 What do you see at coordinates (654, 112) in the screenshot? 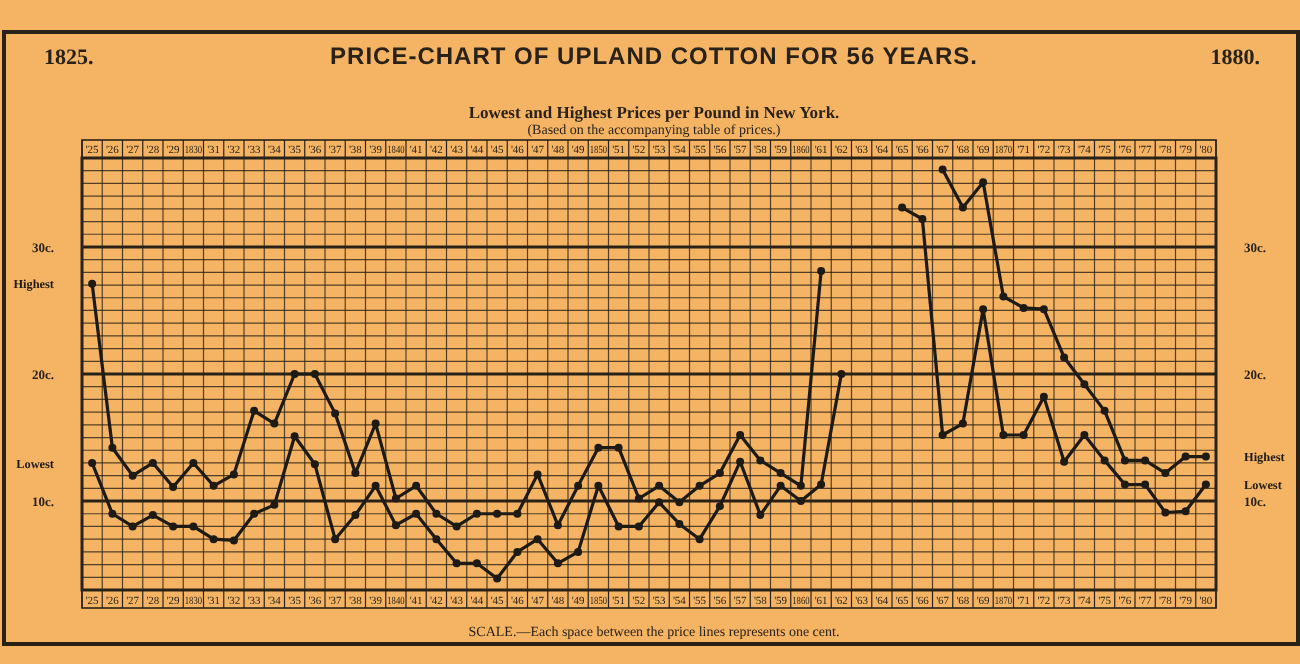
I see `chart-subtitle: Lowest and Highest Prices per Pound in New York.` at bounding box center [654, 112].